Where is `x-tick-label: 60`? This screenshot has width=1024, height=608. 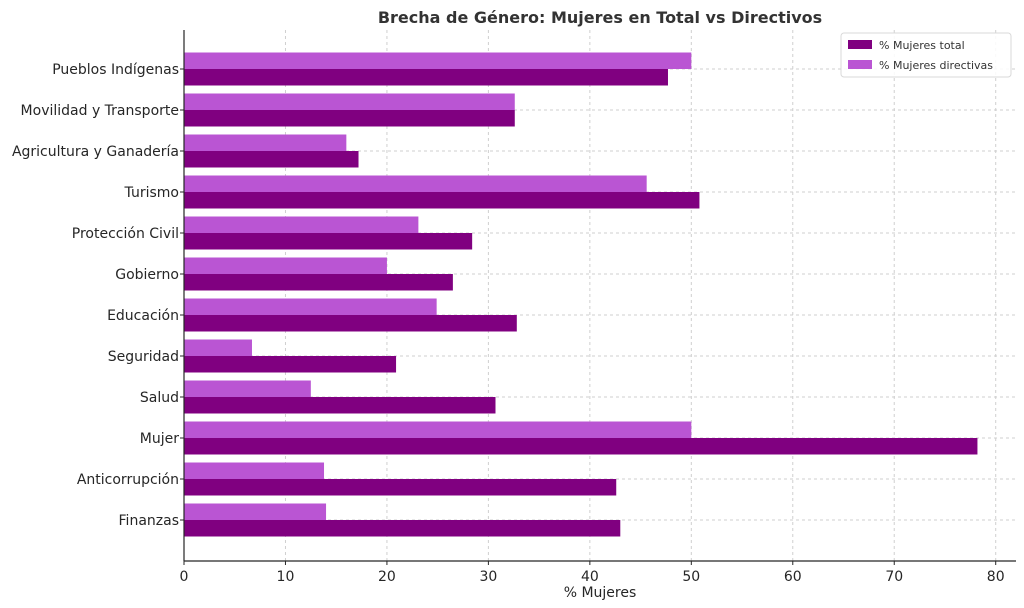
x-tick-label: 60 is located at coordinates (793, 577).